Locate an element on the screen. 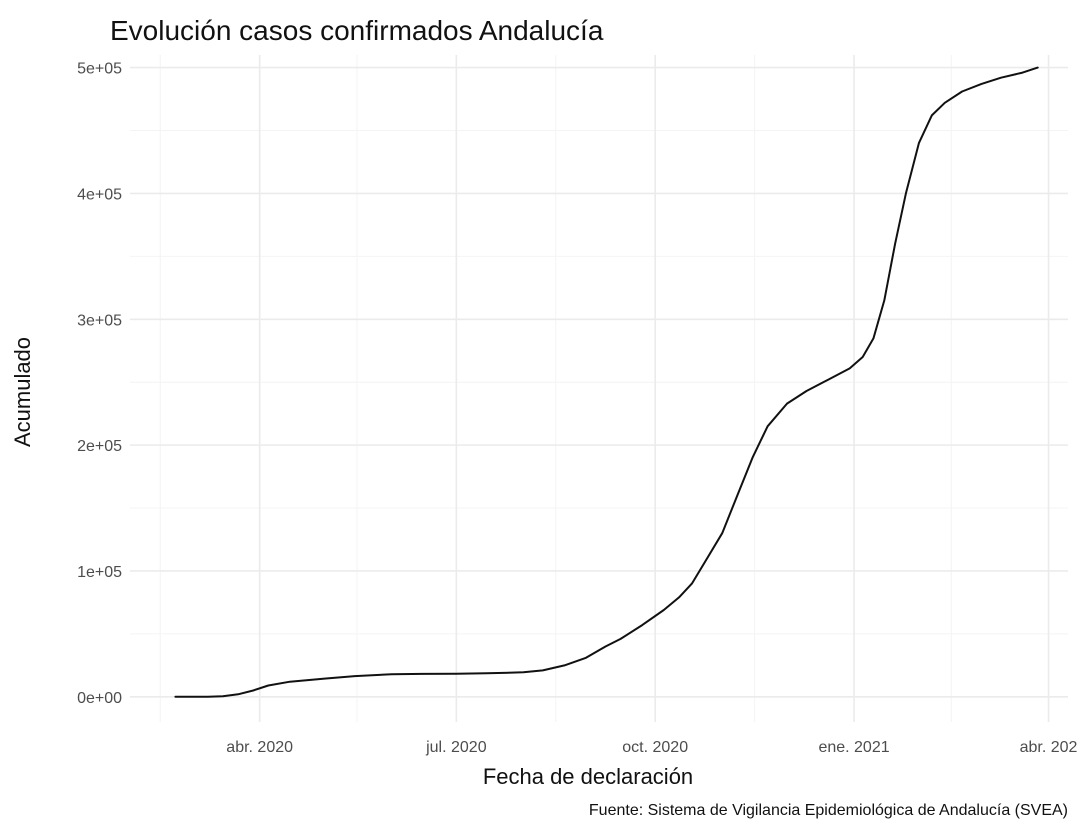  x-tick-label: ene. 2021 is located at coordinates (853, 747).